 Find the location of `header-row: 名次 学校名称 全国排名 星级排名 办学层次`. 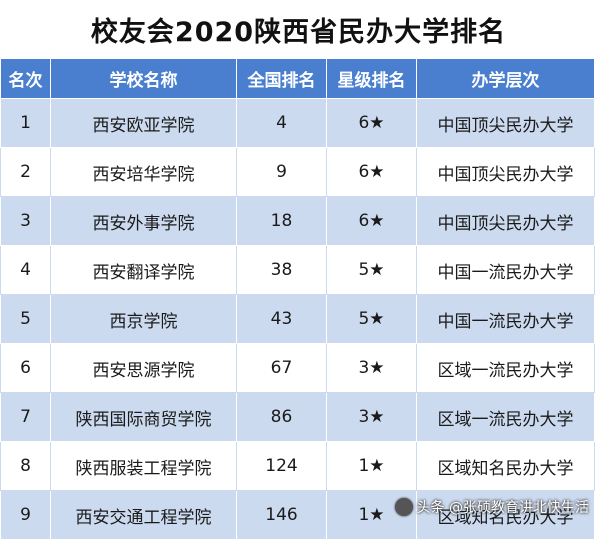

header-row: 名次 学校名称 全国排名 星级排名 办学层次 is located at coordinates (297, 78).